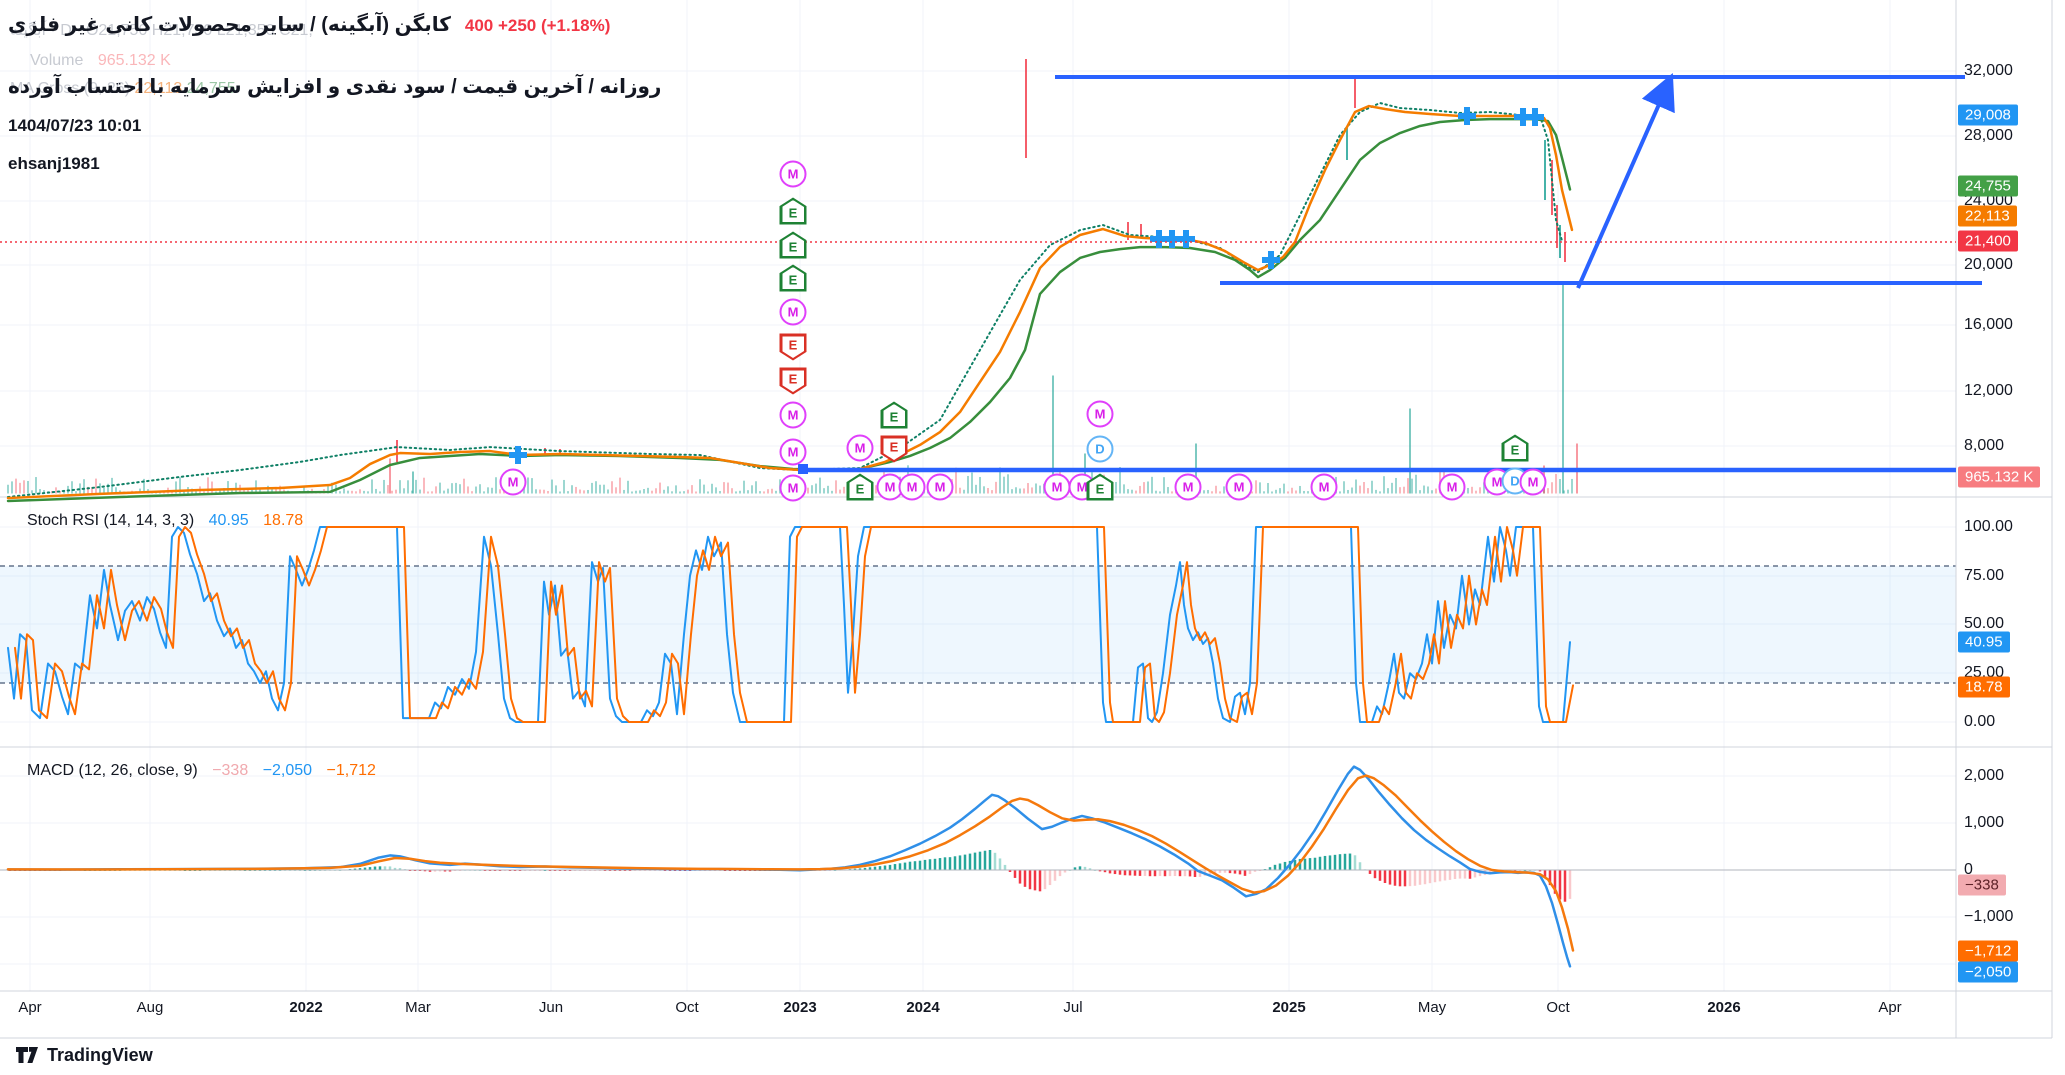 This screenshot has width=2065, height=1075. I want to click on macd-signal-value: −1,712, so click(351, 770).